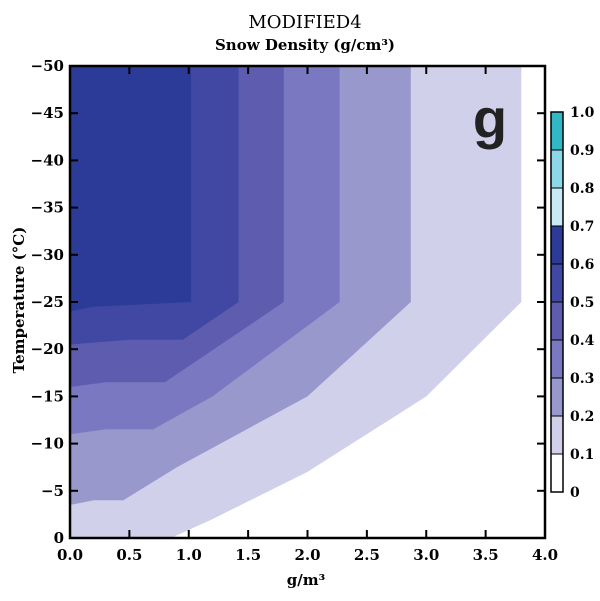  Describe the element at coordinates (582, 265) in the screenshot. I see `colorbar-label: 0.6` at that location.